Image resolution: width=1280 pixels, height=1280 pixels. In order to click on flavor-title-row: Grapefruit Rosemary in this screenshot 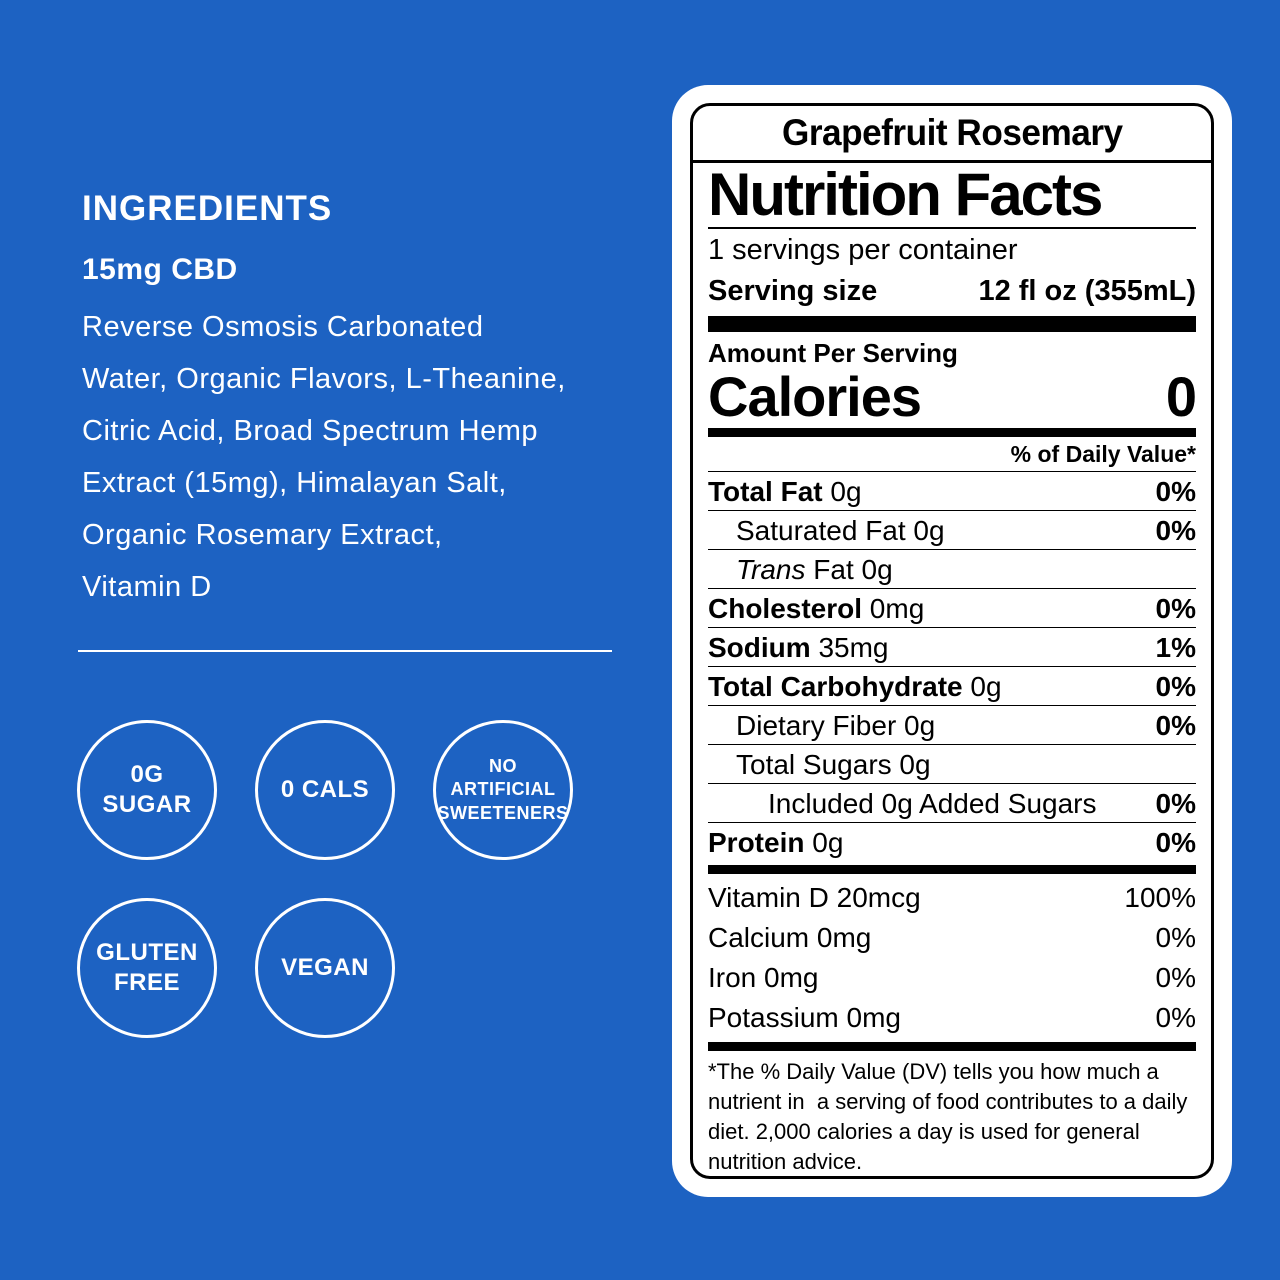, I will do `click(952, 134)`.